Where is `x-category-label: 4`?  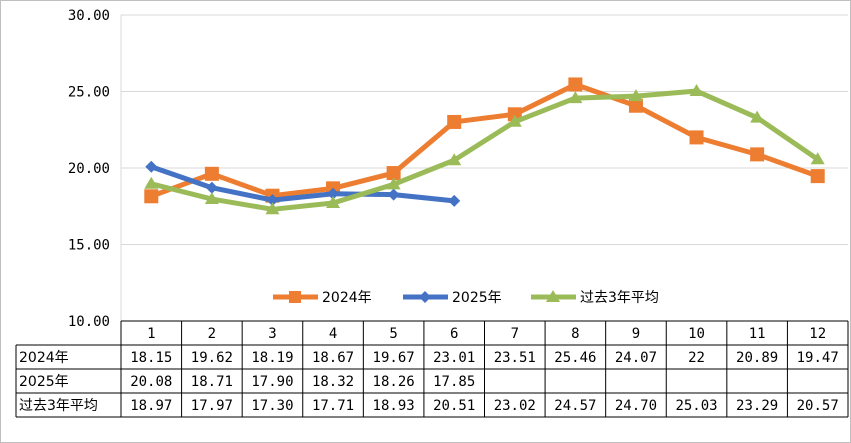
x-category-label: 4 is located at coordinates (333, 334).